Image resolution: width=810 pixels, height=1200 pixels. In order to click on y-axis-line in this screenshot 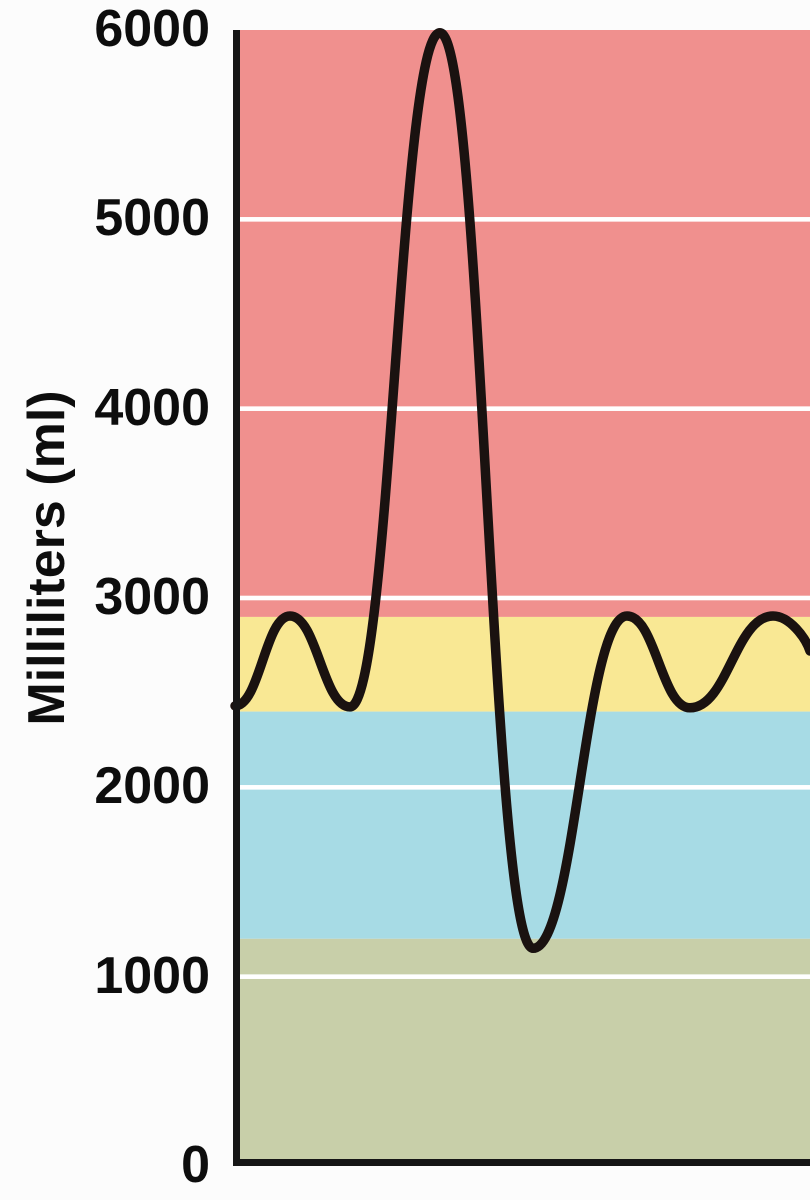, I will do `click(236, 598)`.